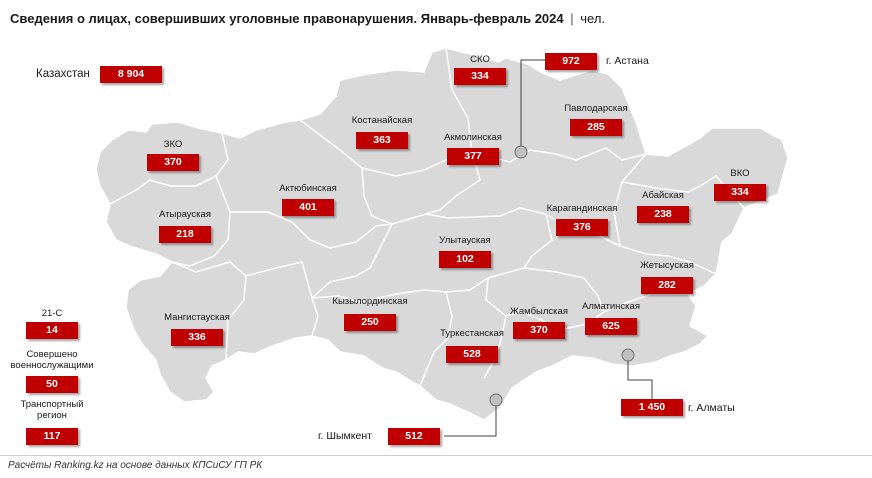 Image resolution: width=872 pixels, height=478 pixels. I want to click on label-kyzylorda: Кызылординская, so click(370, 301).